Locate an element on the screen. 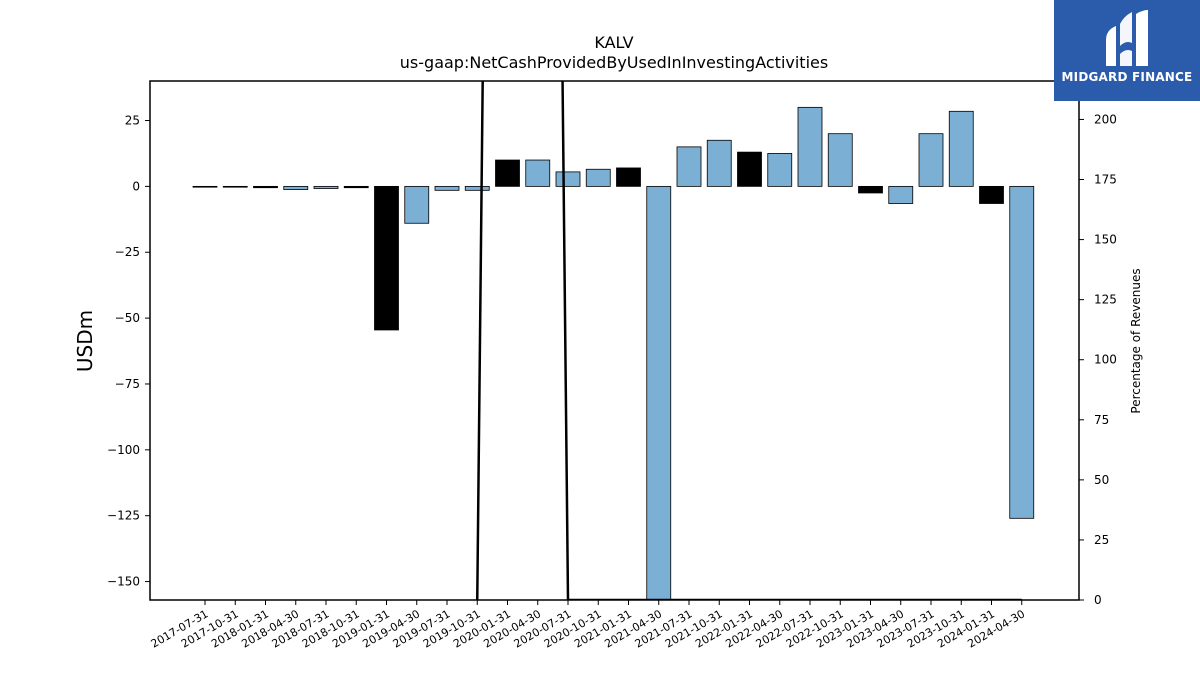 Image resolution: width=1200 pixels, height=675 pixels. y-tick-label: −125 is located at coordinates (123, 516).